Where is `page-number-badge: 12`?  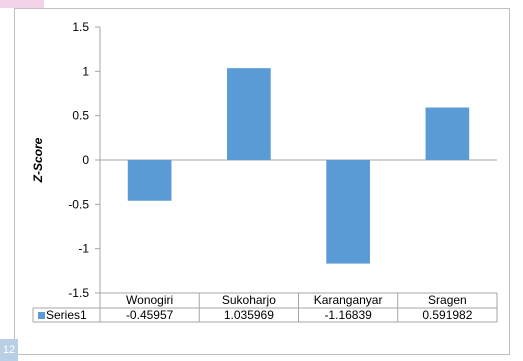
page-number-badge: 12 is located at coordinates (9, 350).